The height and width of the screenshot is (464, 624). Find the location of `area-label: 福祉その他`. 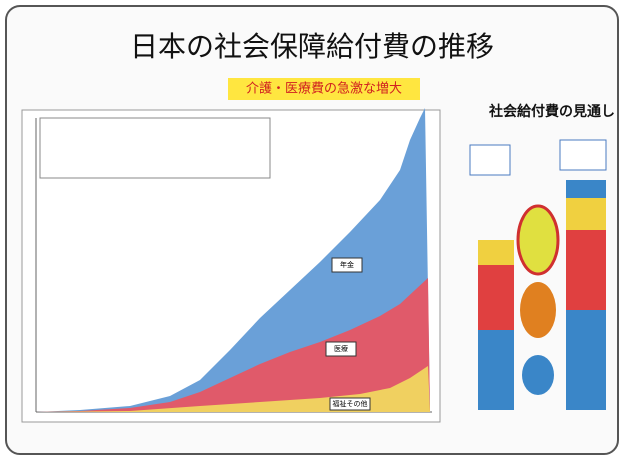

area-label: 福祉その他 is located at coordinates (350, 403).